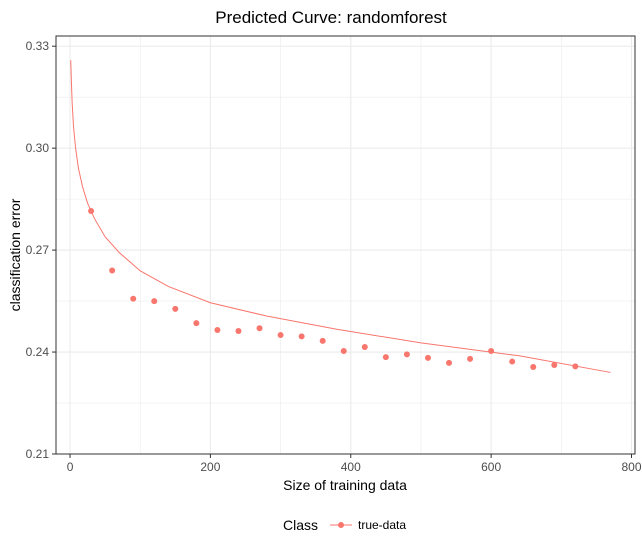 The image size is (642, 551). Describe the element at coordinates (15, 254) in the screenshot. I see `y-axis-title: classification error` at that location.